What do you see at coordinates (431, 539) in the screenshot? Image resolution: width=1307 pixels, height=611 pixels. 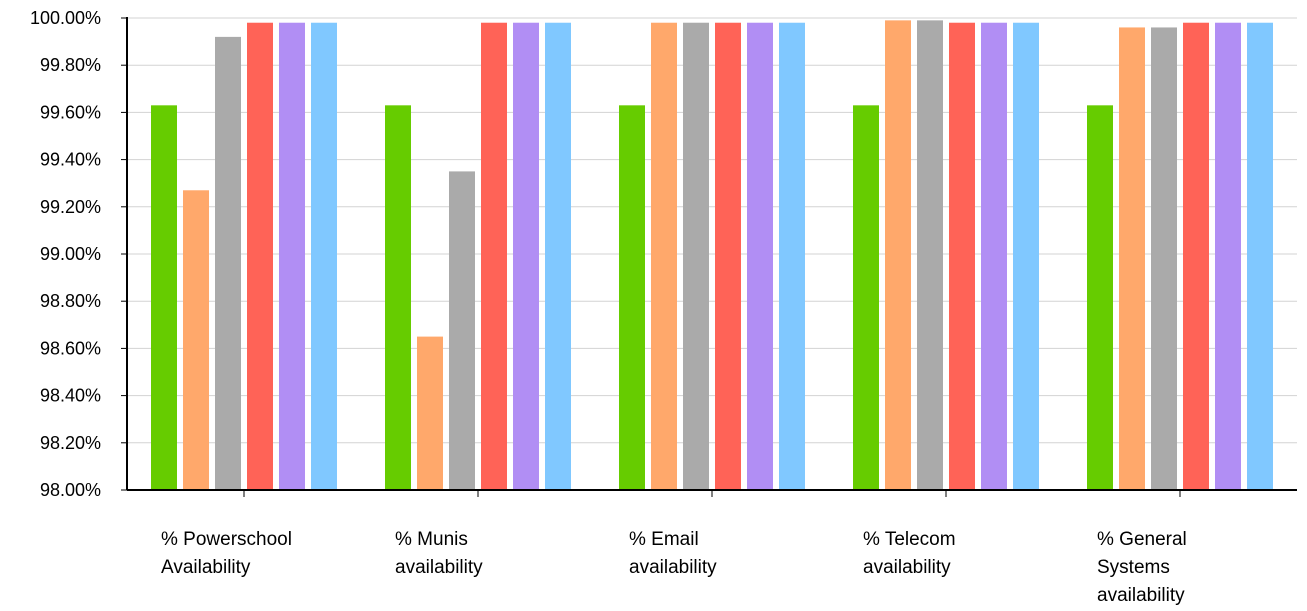 I see `category-label: % Munis` at bounding box center [431, 539].